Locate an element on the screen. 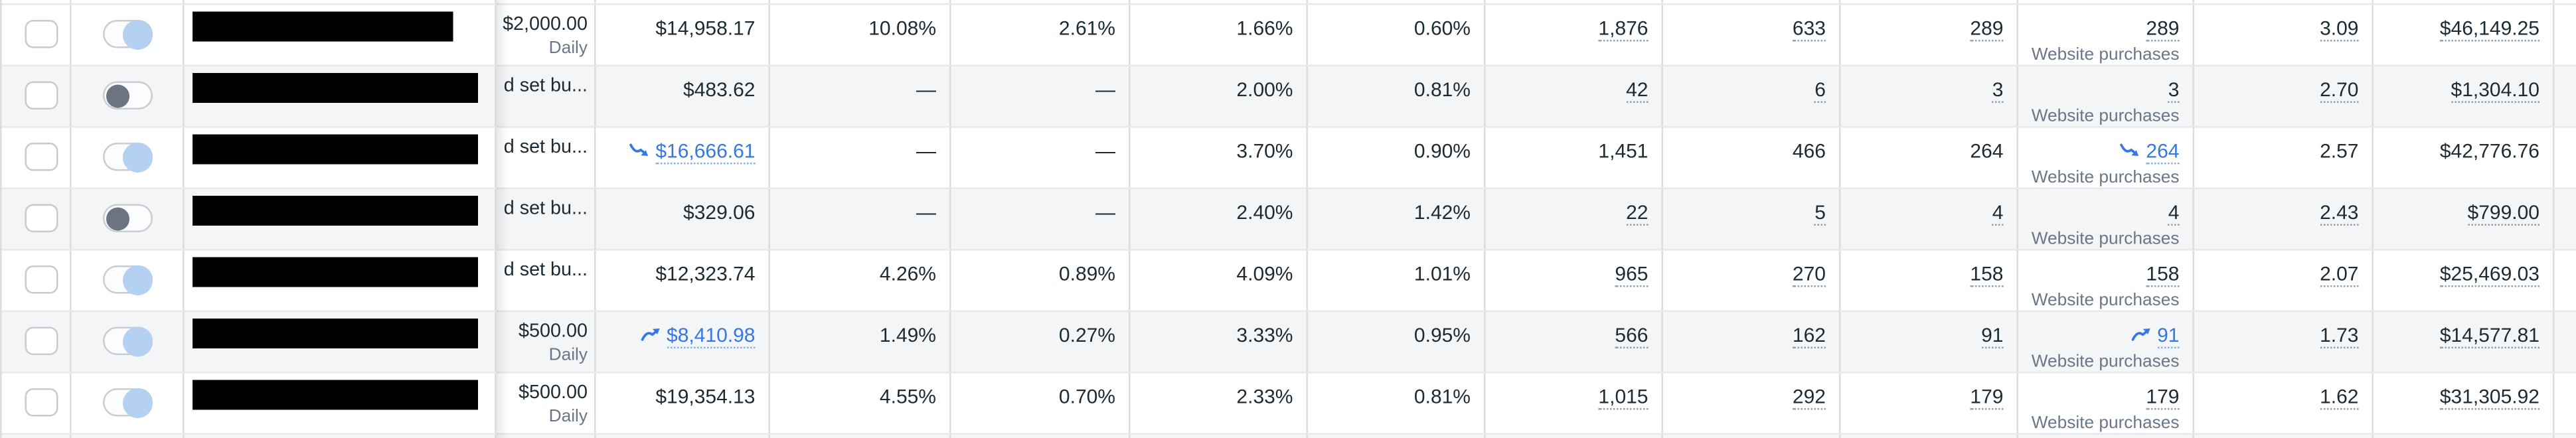  redacted-campaign-name is located at coordinates (323, 27).